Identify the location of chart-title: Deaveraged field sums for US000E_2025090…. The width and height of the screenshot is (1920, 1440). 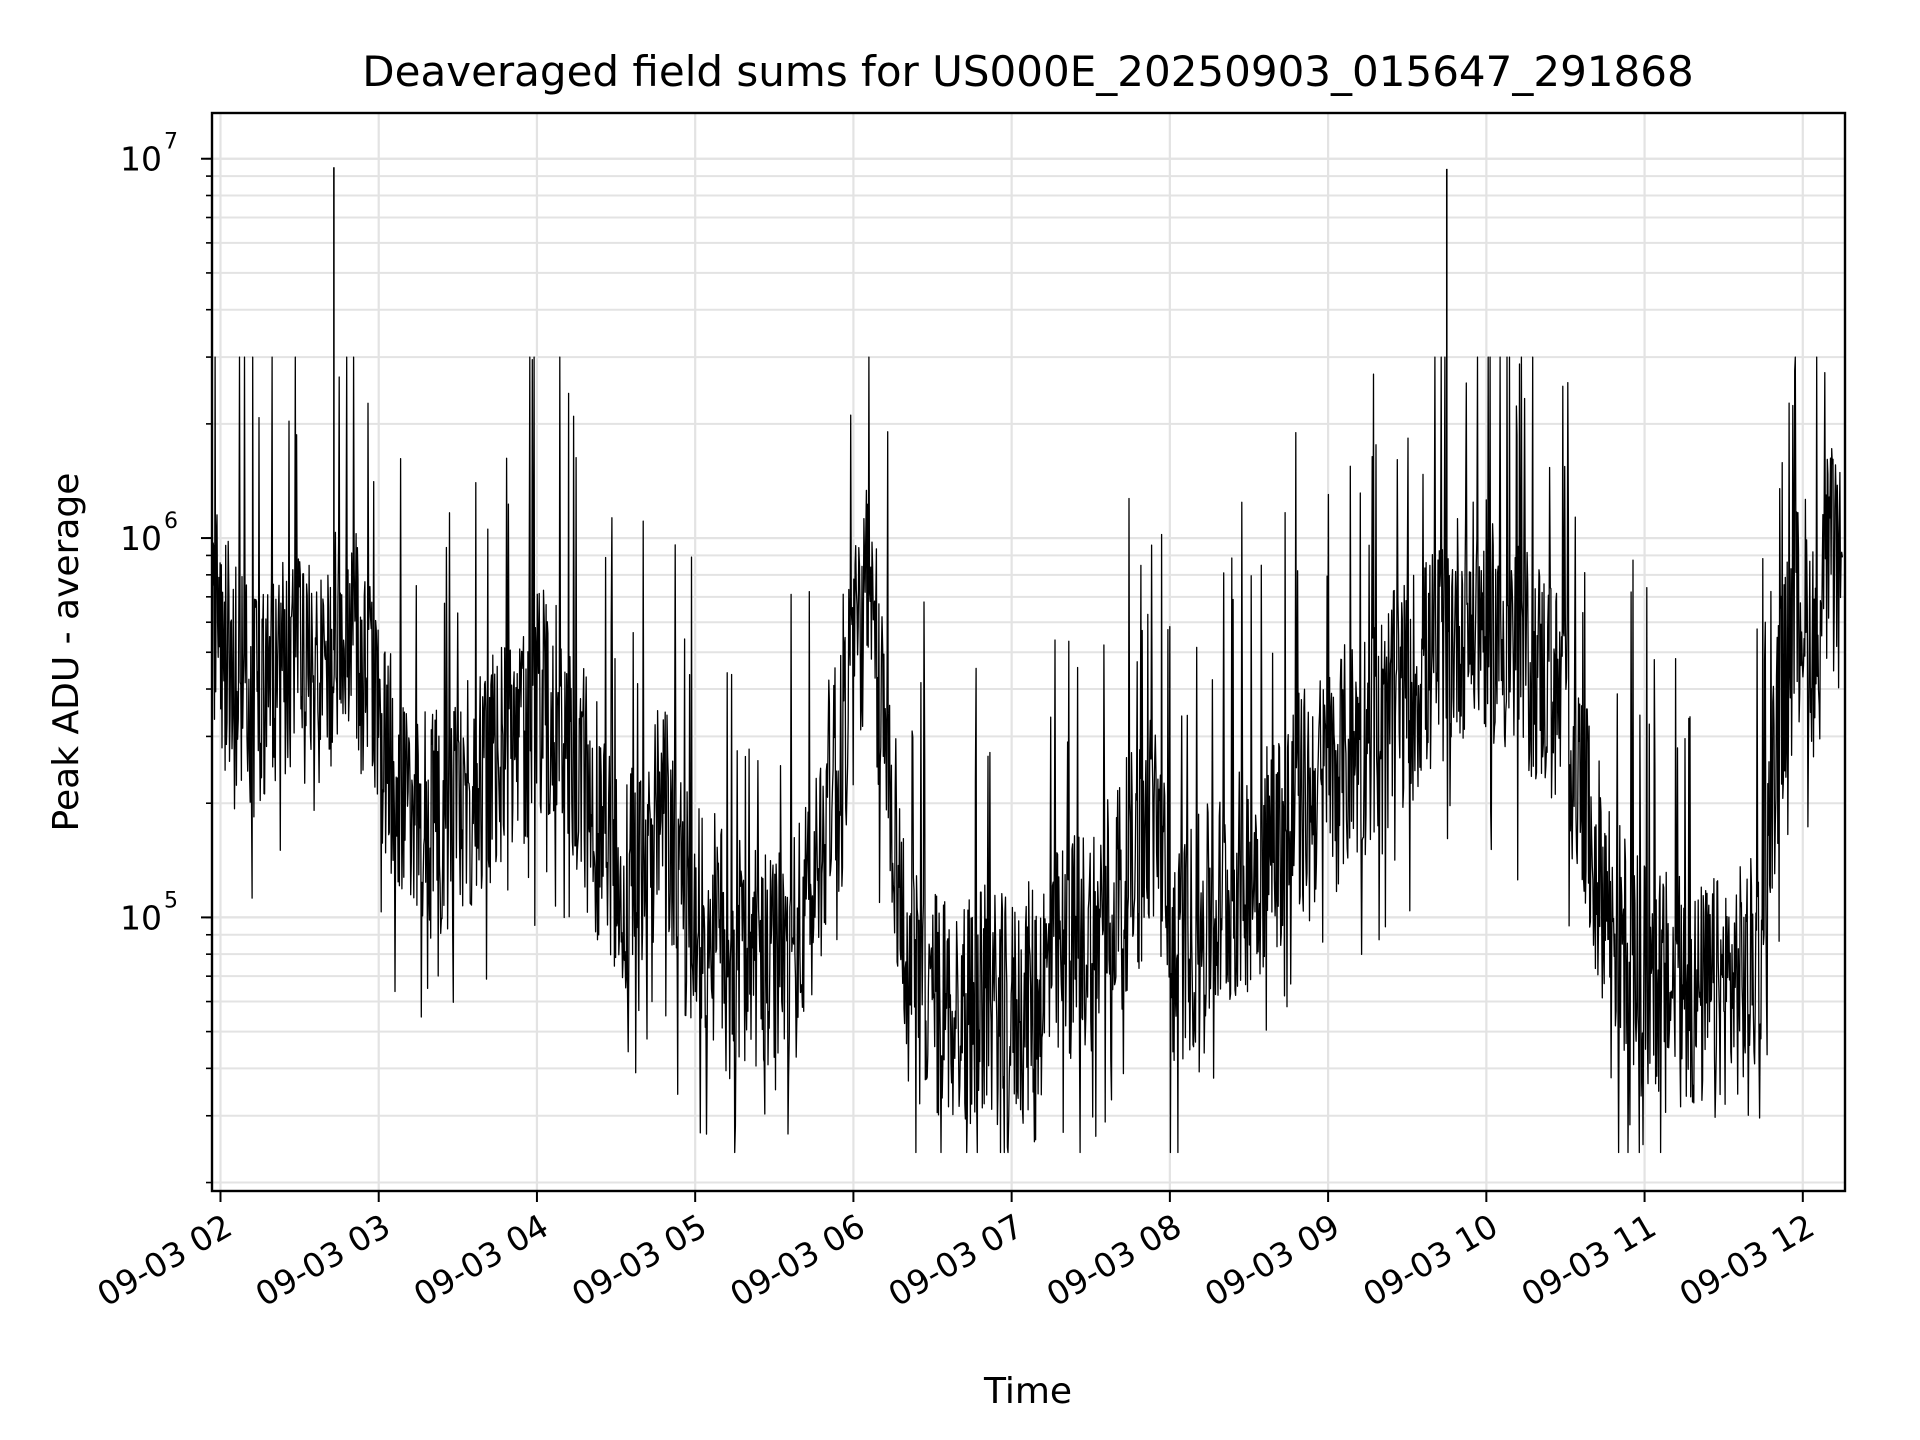
(1027, 71).